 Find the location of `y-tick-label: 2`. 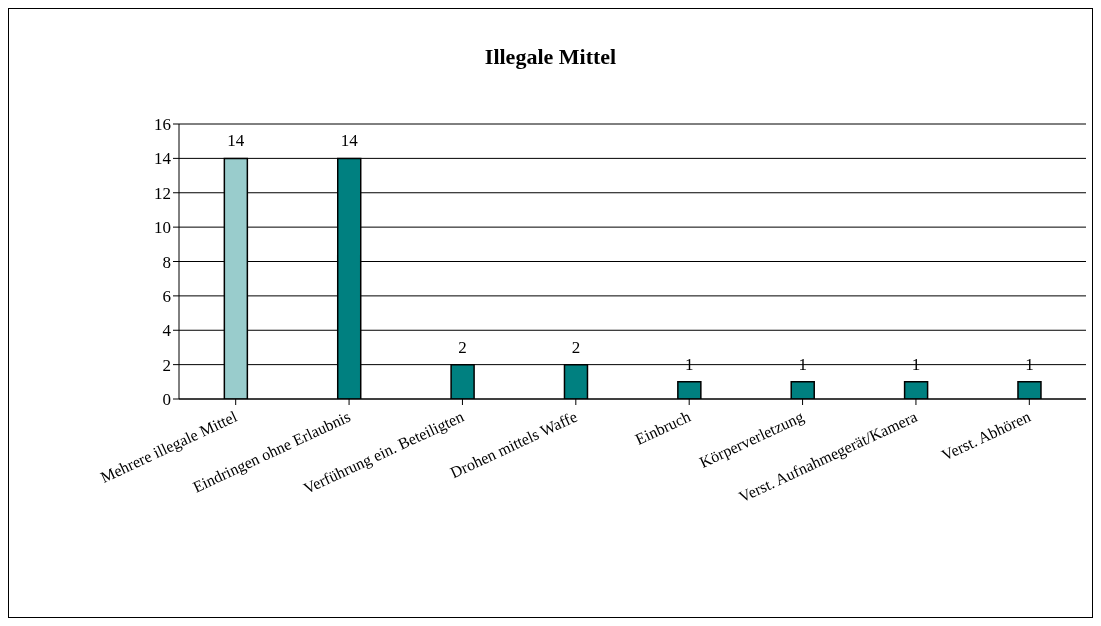

y-tick-label: 2 is located at coordinates (166, 365).